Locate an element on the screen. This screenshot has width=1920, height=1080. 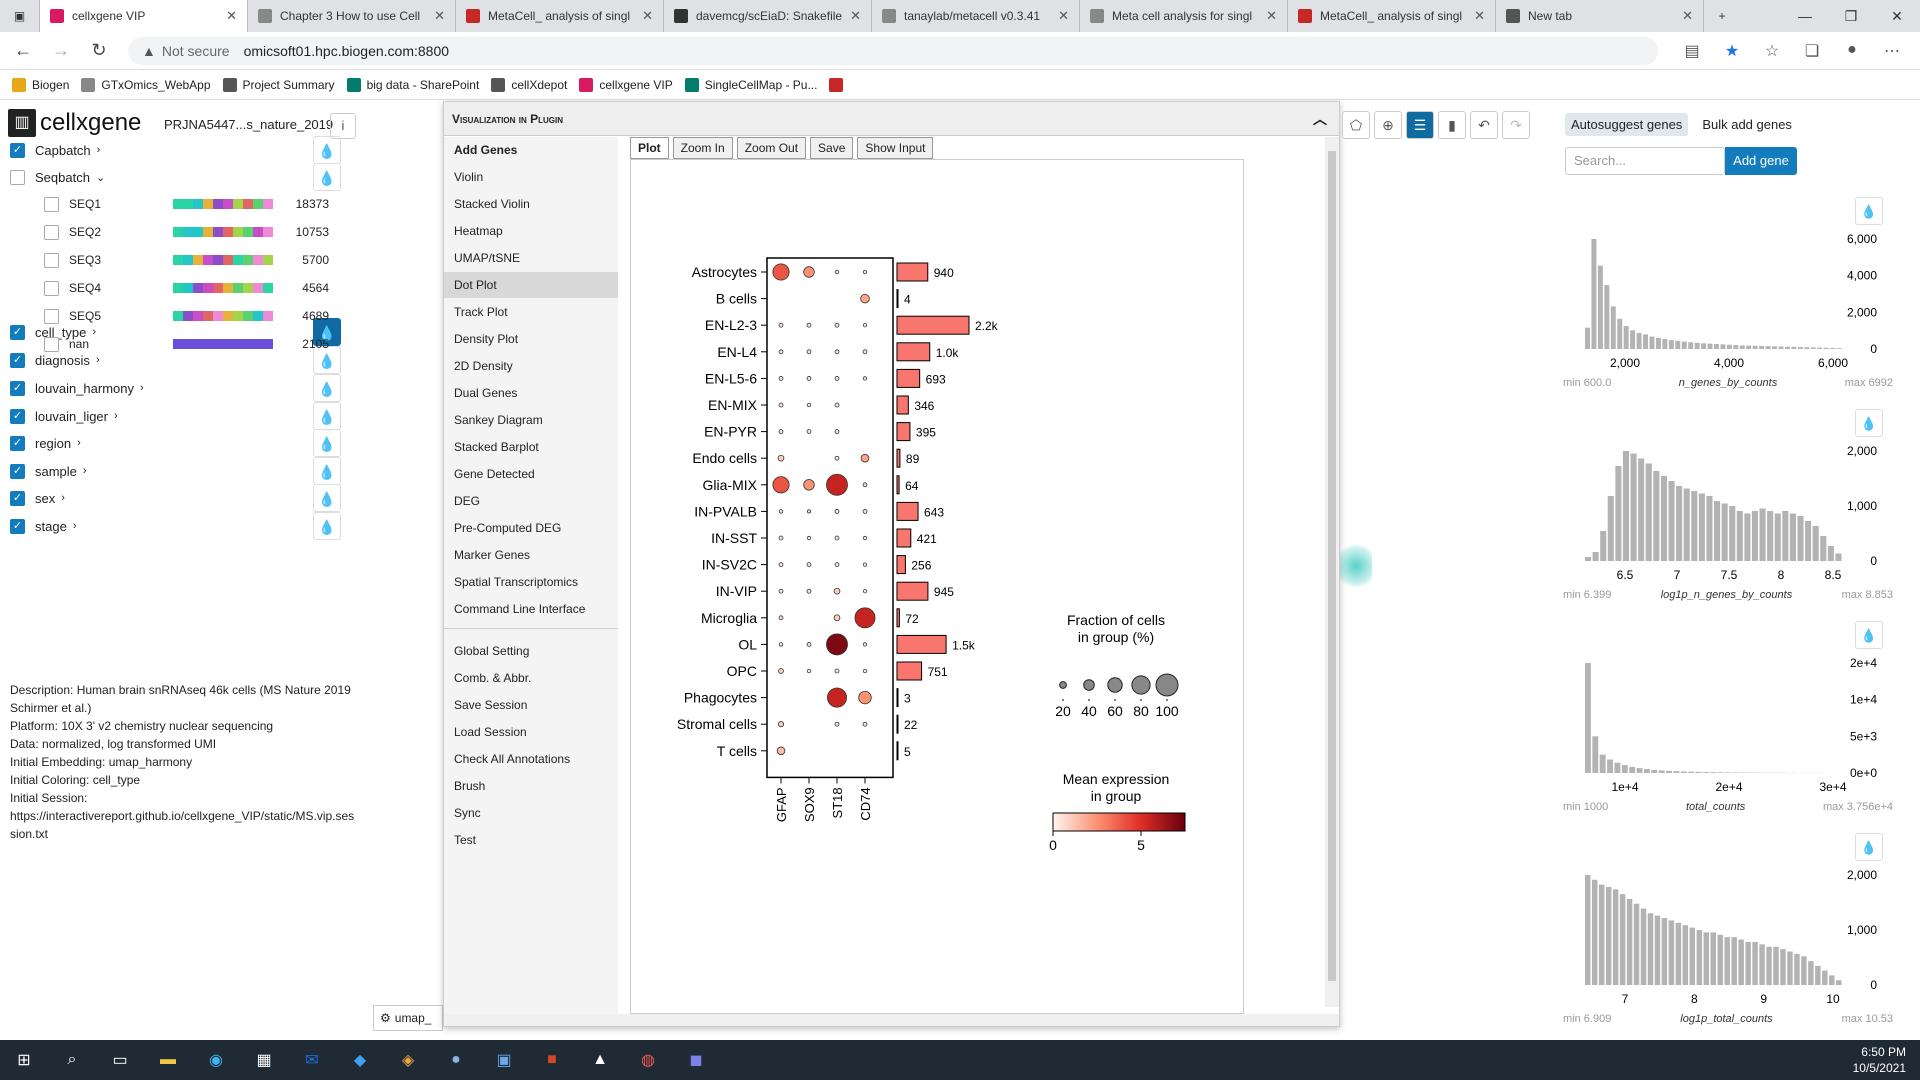
add-gene-button: Add gene is located at coordinates (1761, 161).